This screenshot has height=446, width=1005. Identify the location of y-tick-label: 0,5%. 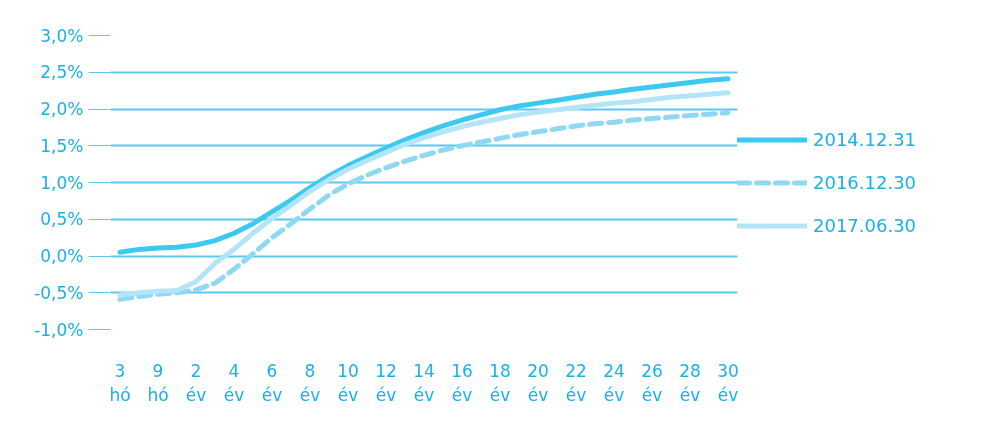
(62, 219).